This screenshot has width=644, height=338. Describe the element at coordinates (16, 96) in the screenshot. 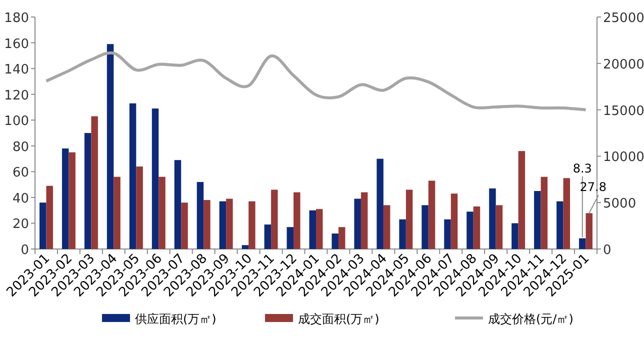

I see `y-tick-label: 120` at that location.